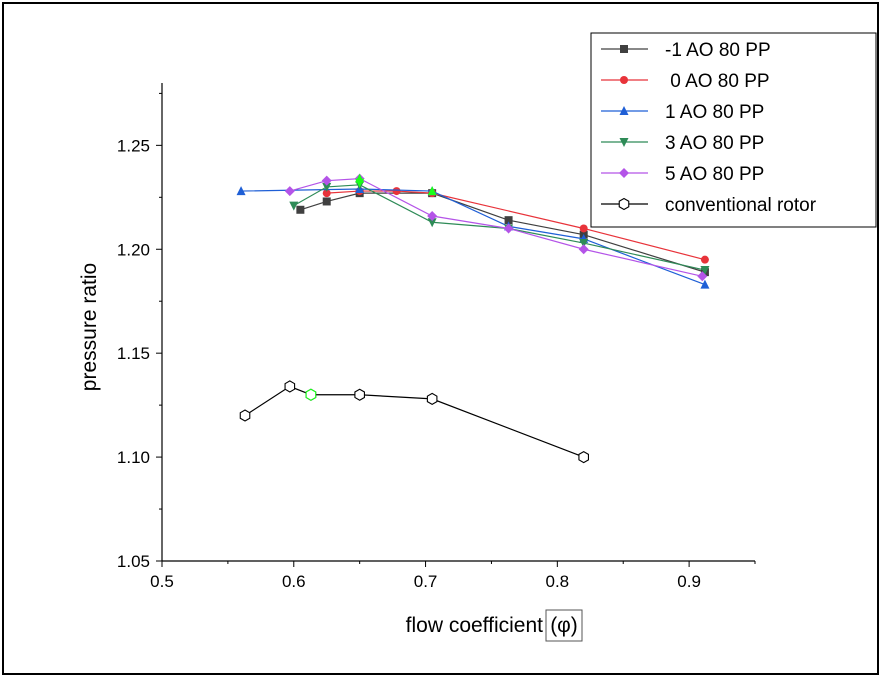  I want to click on y-tick-label: 1.20, so click(133, 249).